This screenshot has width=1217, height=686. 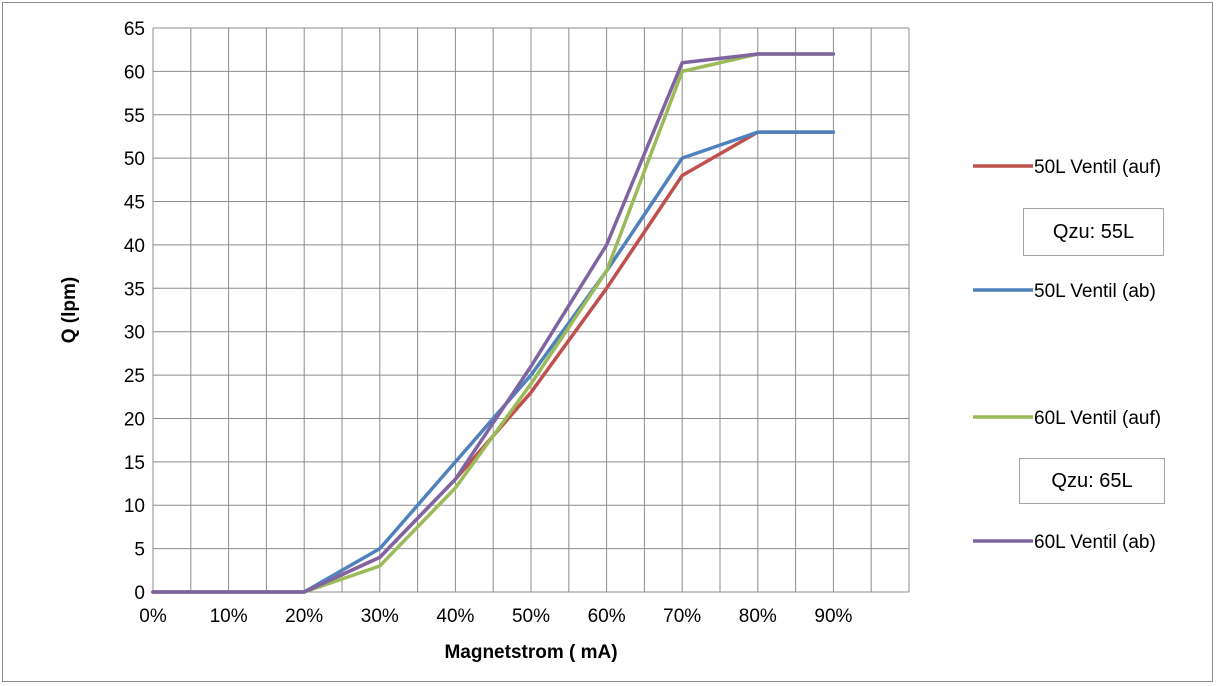 What do you see at coordinates (229, 616) in the screenshot?
I see `x-tick-label: 10%` at bounding box center [229, 616].